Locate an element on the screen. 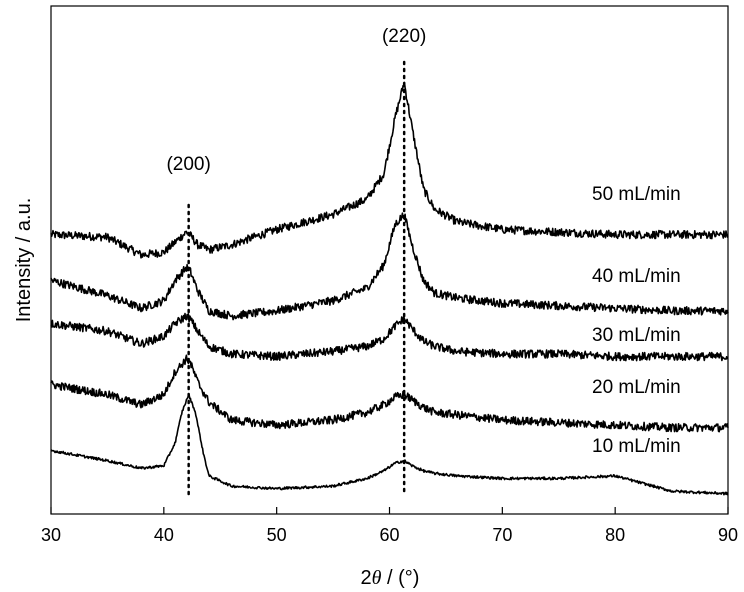 This screenshot has height=592, width=744. series-label: 20 mL/min is located at coordinates (636, 387).